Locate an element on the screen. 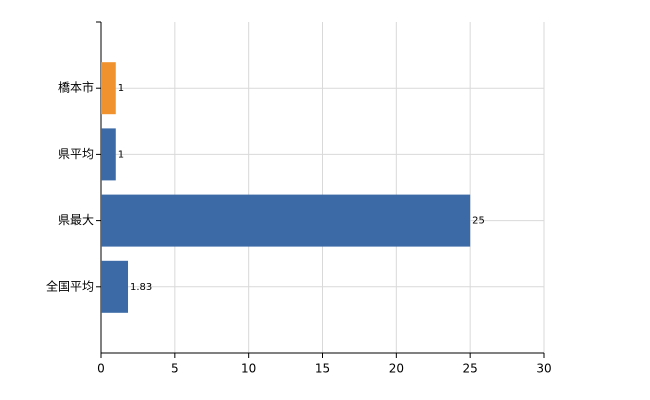 The height and width of the screenshot is (400, 650). value-label: 1.83 is located at coordinates (141, 287).